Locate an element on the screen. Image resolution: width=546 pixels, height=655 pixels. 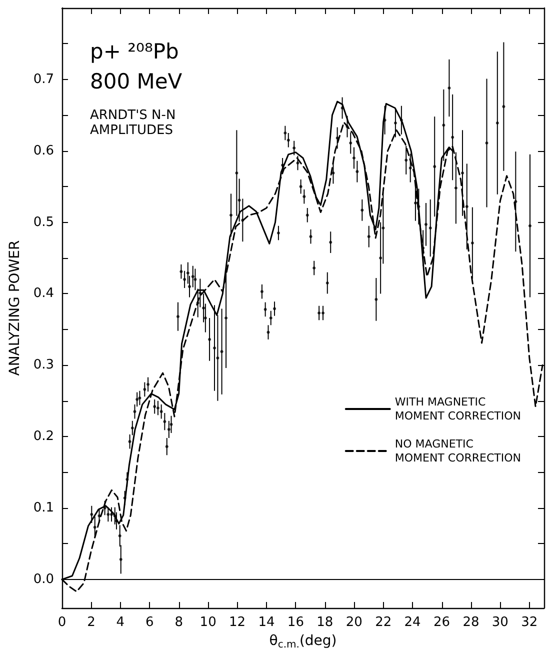
x-tick-label: 4 is located at coordinates (120, 622).